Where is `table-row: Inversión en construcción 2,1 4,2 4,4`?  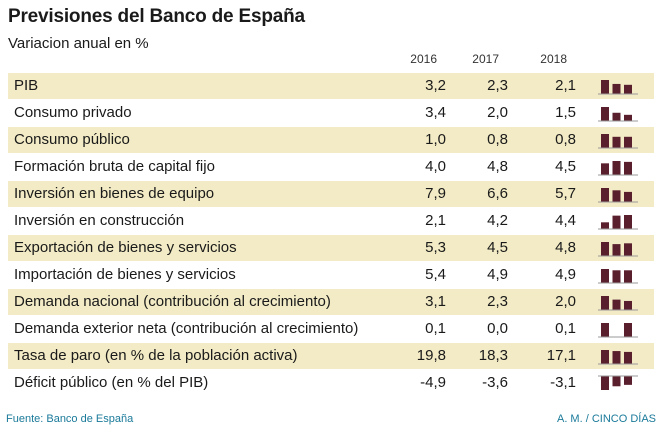
table-row: Inversión en construcción 2,1 4,2 4,4 is located at coordinates (331, 221).